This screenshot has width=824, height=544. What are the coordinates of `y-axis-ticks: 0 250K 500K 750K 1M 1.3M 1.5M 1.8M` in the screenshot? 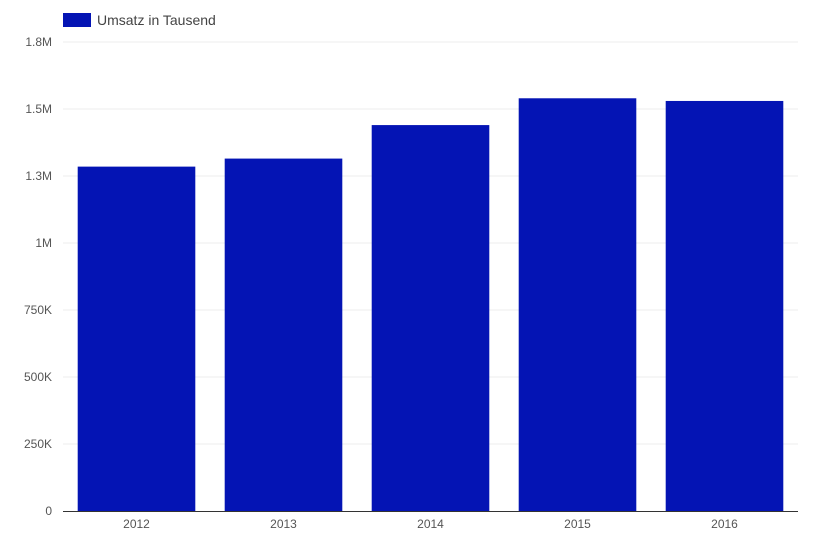 It's located at (38, 276).